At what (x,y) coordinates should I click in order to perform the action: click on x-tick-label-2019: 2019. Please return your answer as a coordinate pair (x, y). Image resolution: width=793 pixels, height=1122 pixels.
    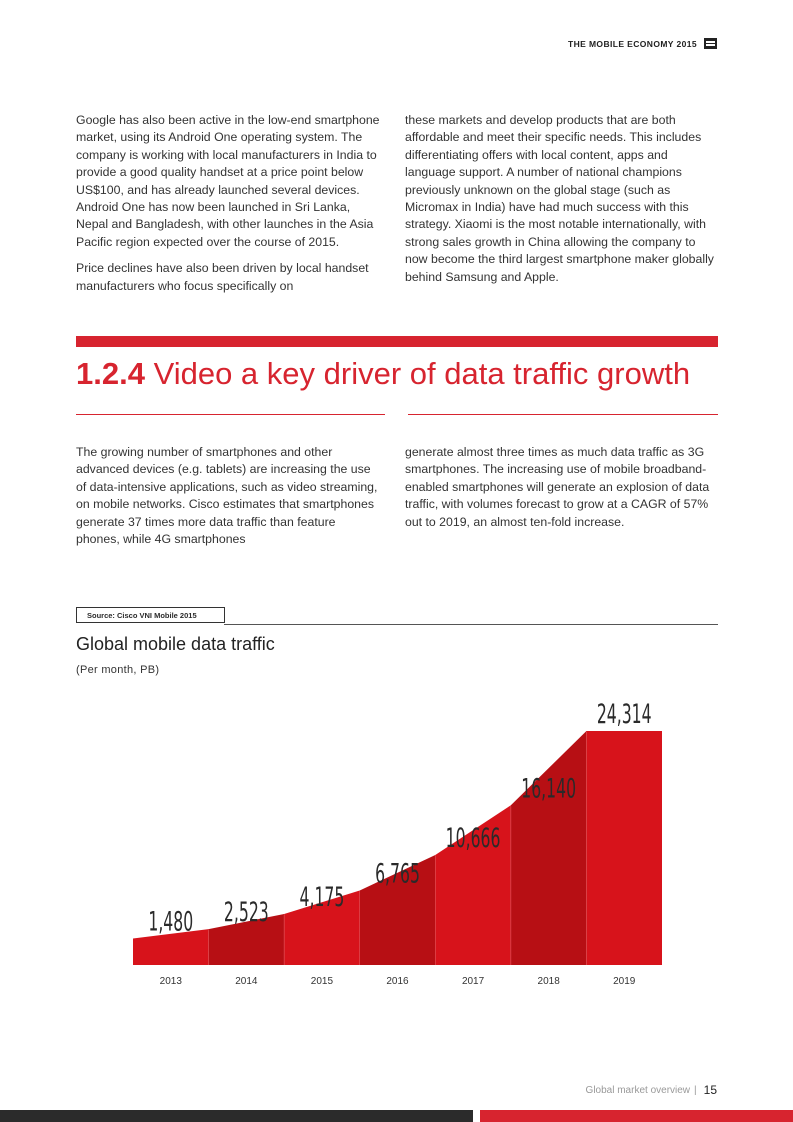
    Looking at the image, I should click on (624, 981).